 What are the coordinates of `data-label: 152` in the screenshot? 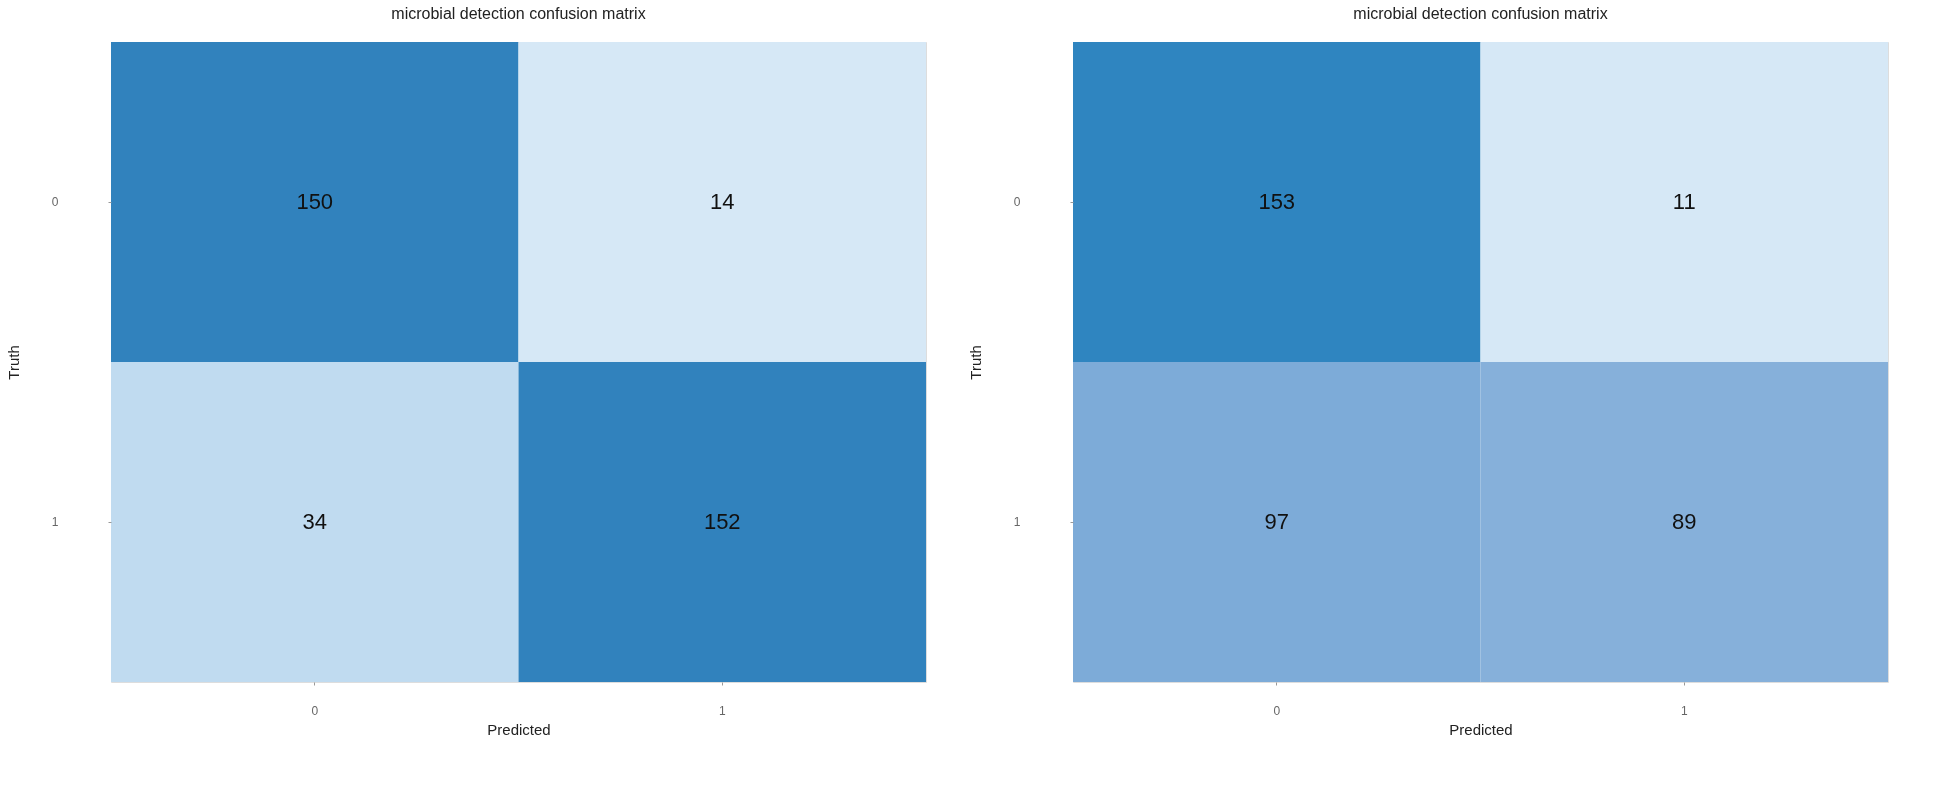 It's located at (722, 521).